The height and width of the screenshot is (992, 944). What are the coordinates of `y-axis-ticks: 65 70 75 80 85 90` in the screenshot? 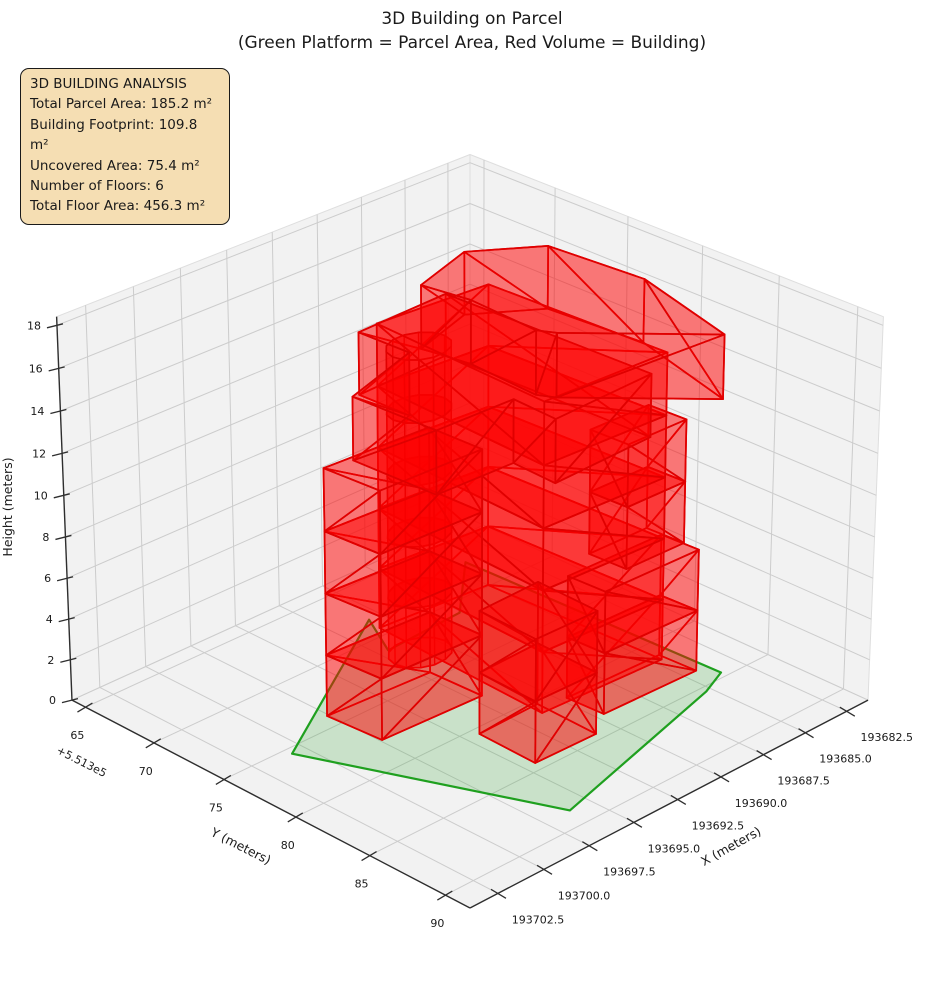 It's located at (261, 816).